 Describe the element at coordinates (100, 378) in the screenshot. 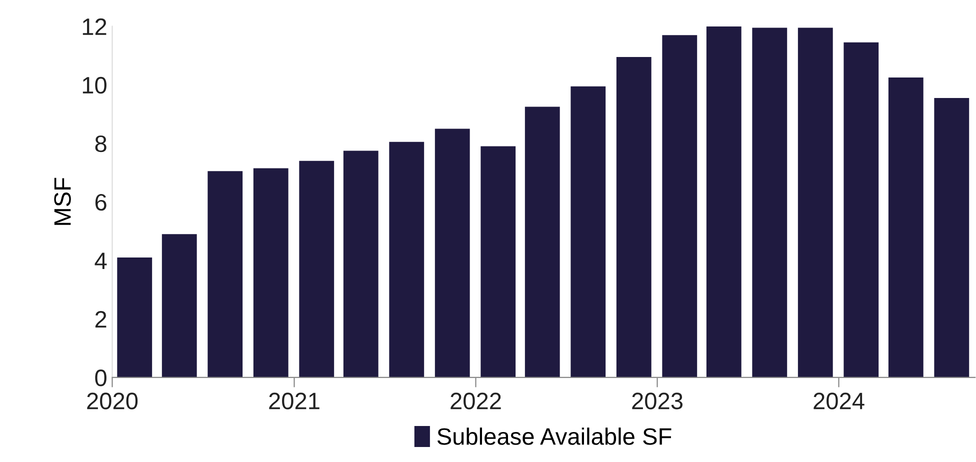

I see `y-tick-label: 0` at that location.